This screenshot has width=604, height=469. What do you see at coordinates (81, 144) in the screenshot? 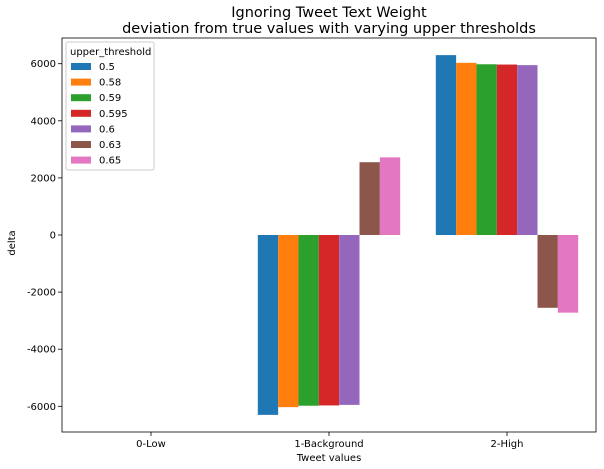
I see `legend-swatch-0.63` at bounding box center [81, 144].